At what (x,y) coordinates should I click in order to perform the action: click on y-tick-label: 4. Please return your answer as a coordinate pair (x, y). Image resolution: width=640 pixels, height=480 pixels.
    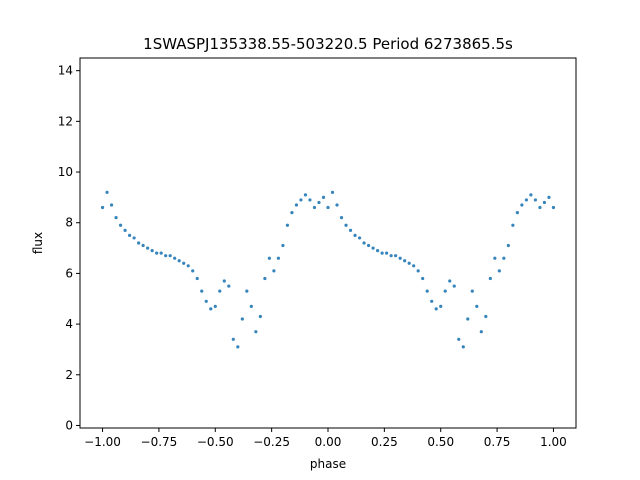
    Looking at the image, I should click on (69, 324).